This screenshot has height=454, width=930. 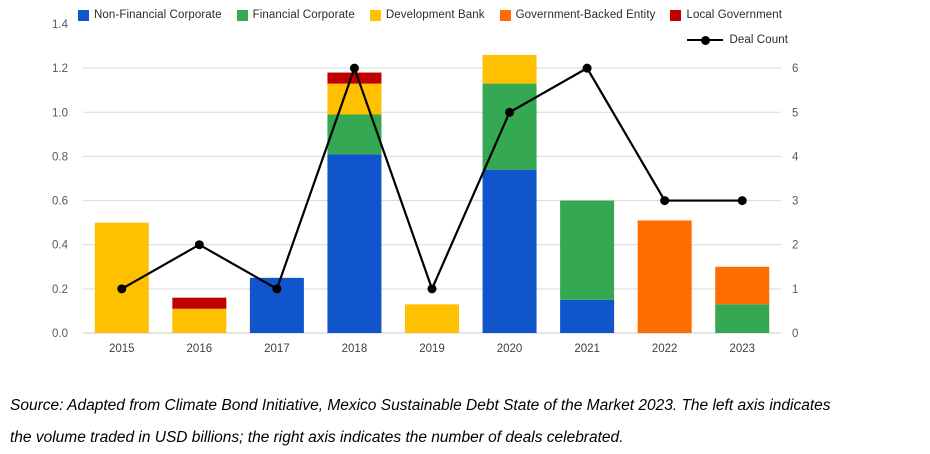 I want to click on right-axis-tick-label: 4, so click(x=795, y=157).